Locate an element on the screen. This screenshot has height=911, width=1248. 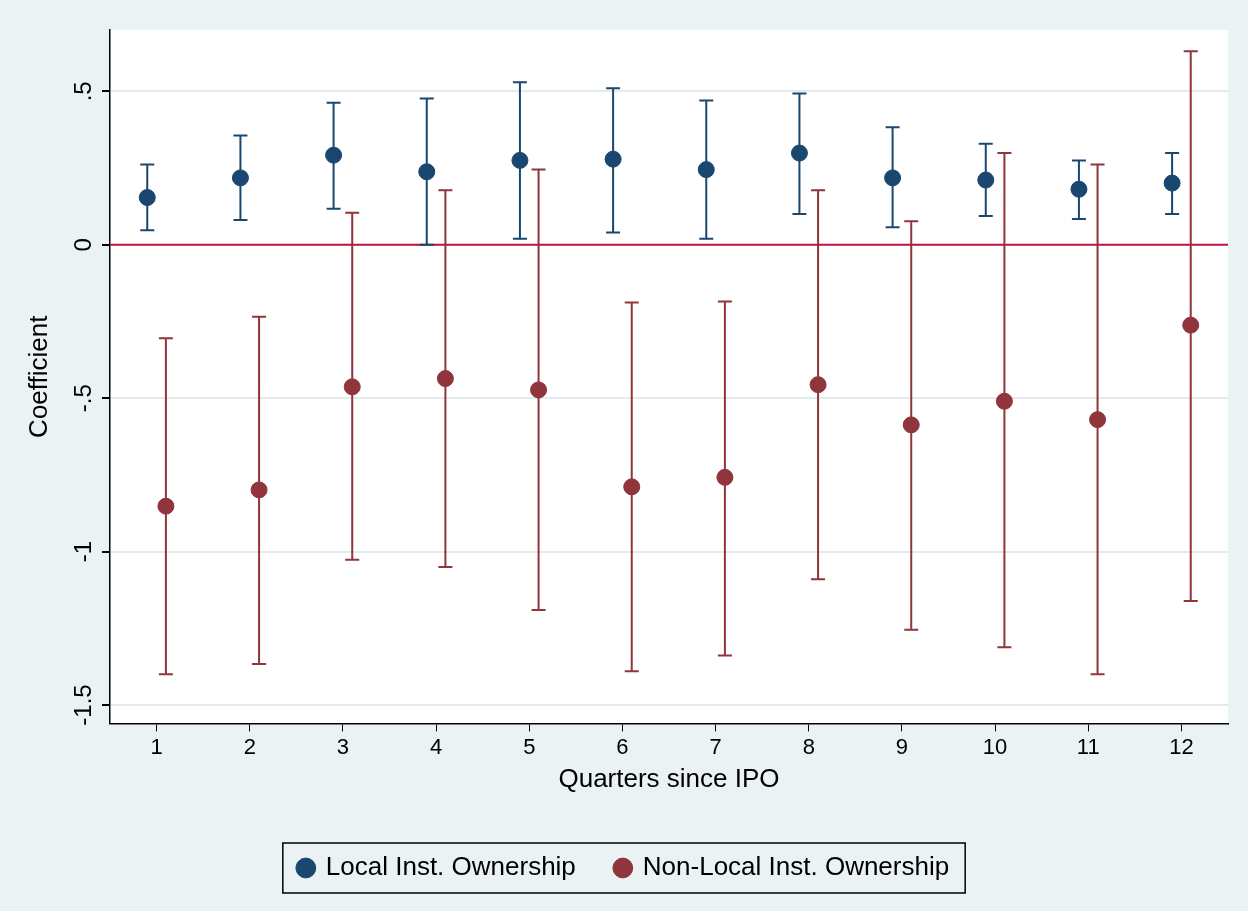
x-tick-label: 8 is located at coordinates (808, 746).